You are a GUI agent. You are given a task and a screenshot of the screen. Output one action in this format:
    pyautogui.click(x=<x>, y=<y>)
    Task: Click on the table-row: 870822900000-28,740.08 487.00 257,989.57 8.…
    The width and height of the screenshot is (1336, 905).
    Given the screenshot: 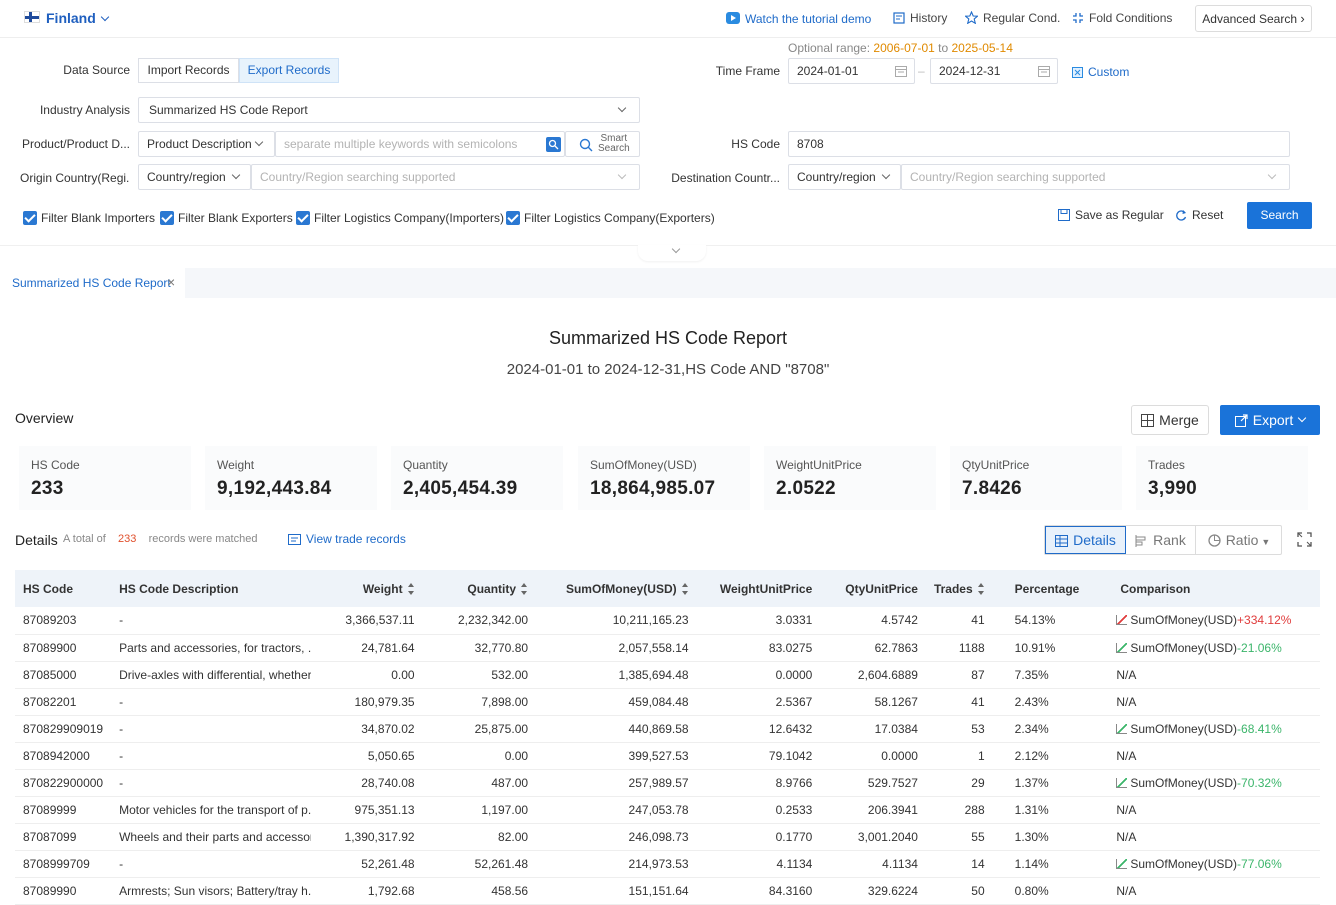 What is the action you would take?
    pyautogui.click(x=667, y=783)
    